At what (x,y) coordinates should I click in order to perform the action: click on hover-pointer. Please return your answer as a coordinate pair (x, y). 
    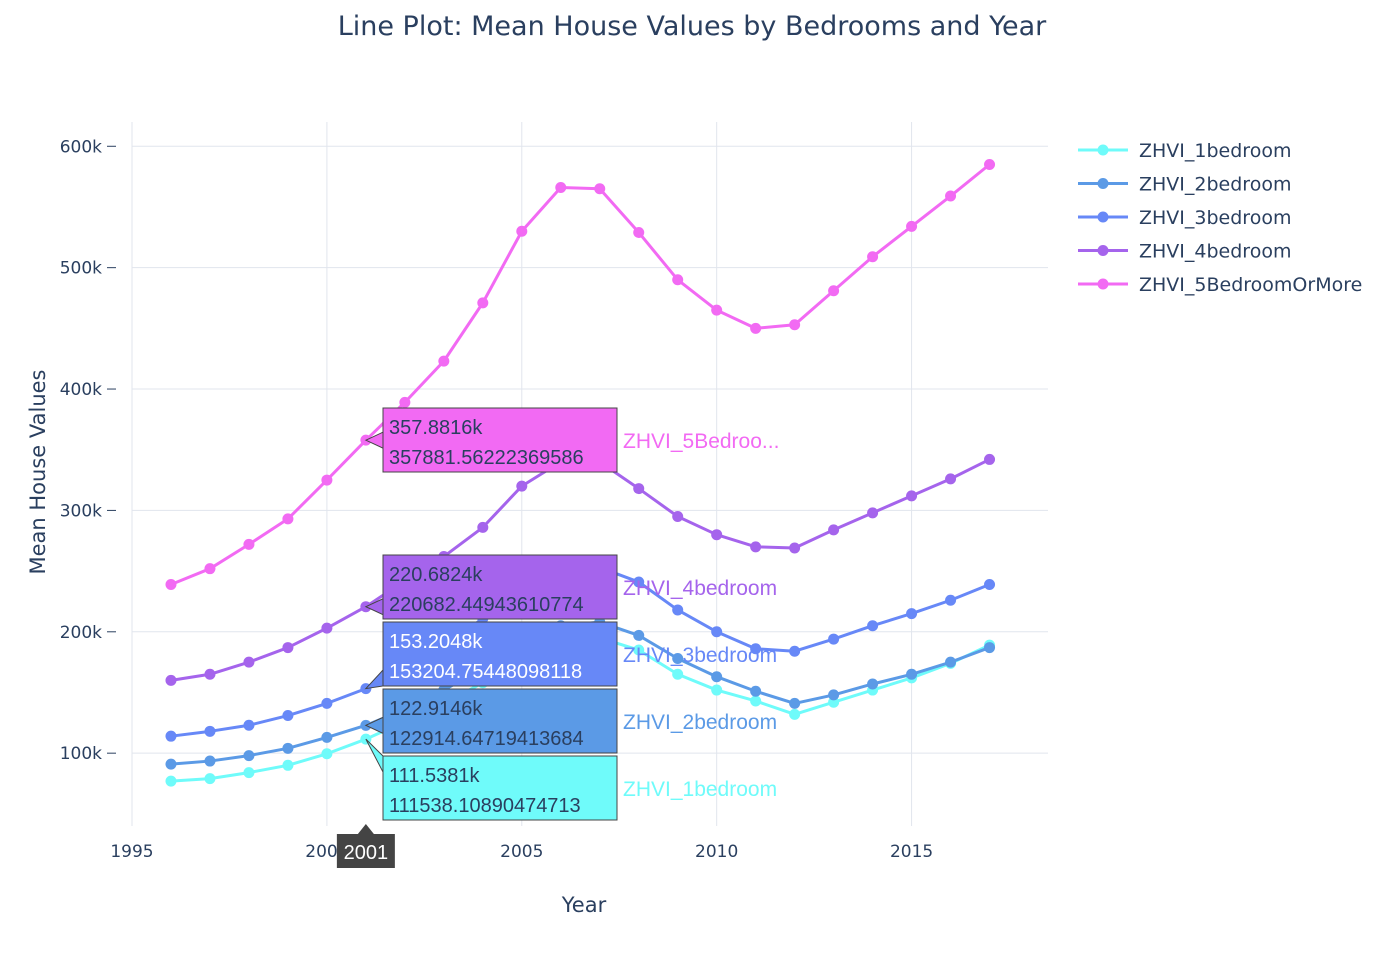
    Looking at the image, I should click on (374, 440).